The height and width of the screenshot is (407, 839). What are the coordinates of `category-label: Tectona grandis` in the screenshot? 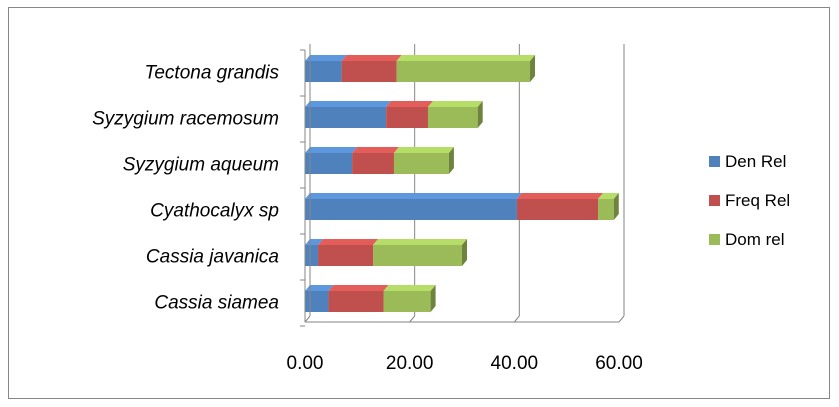 It's located at (211, 73).